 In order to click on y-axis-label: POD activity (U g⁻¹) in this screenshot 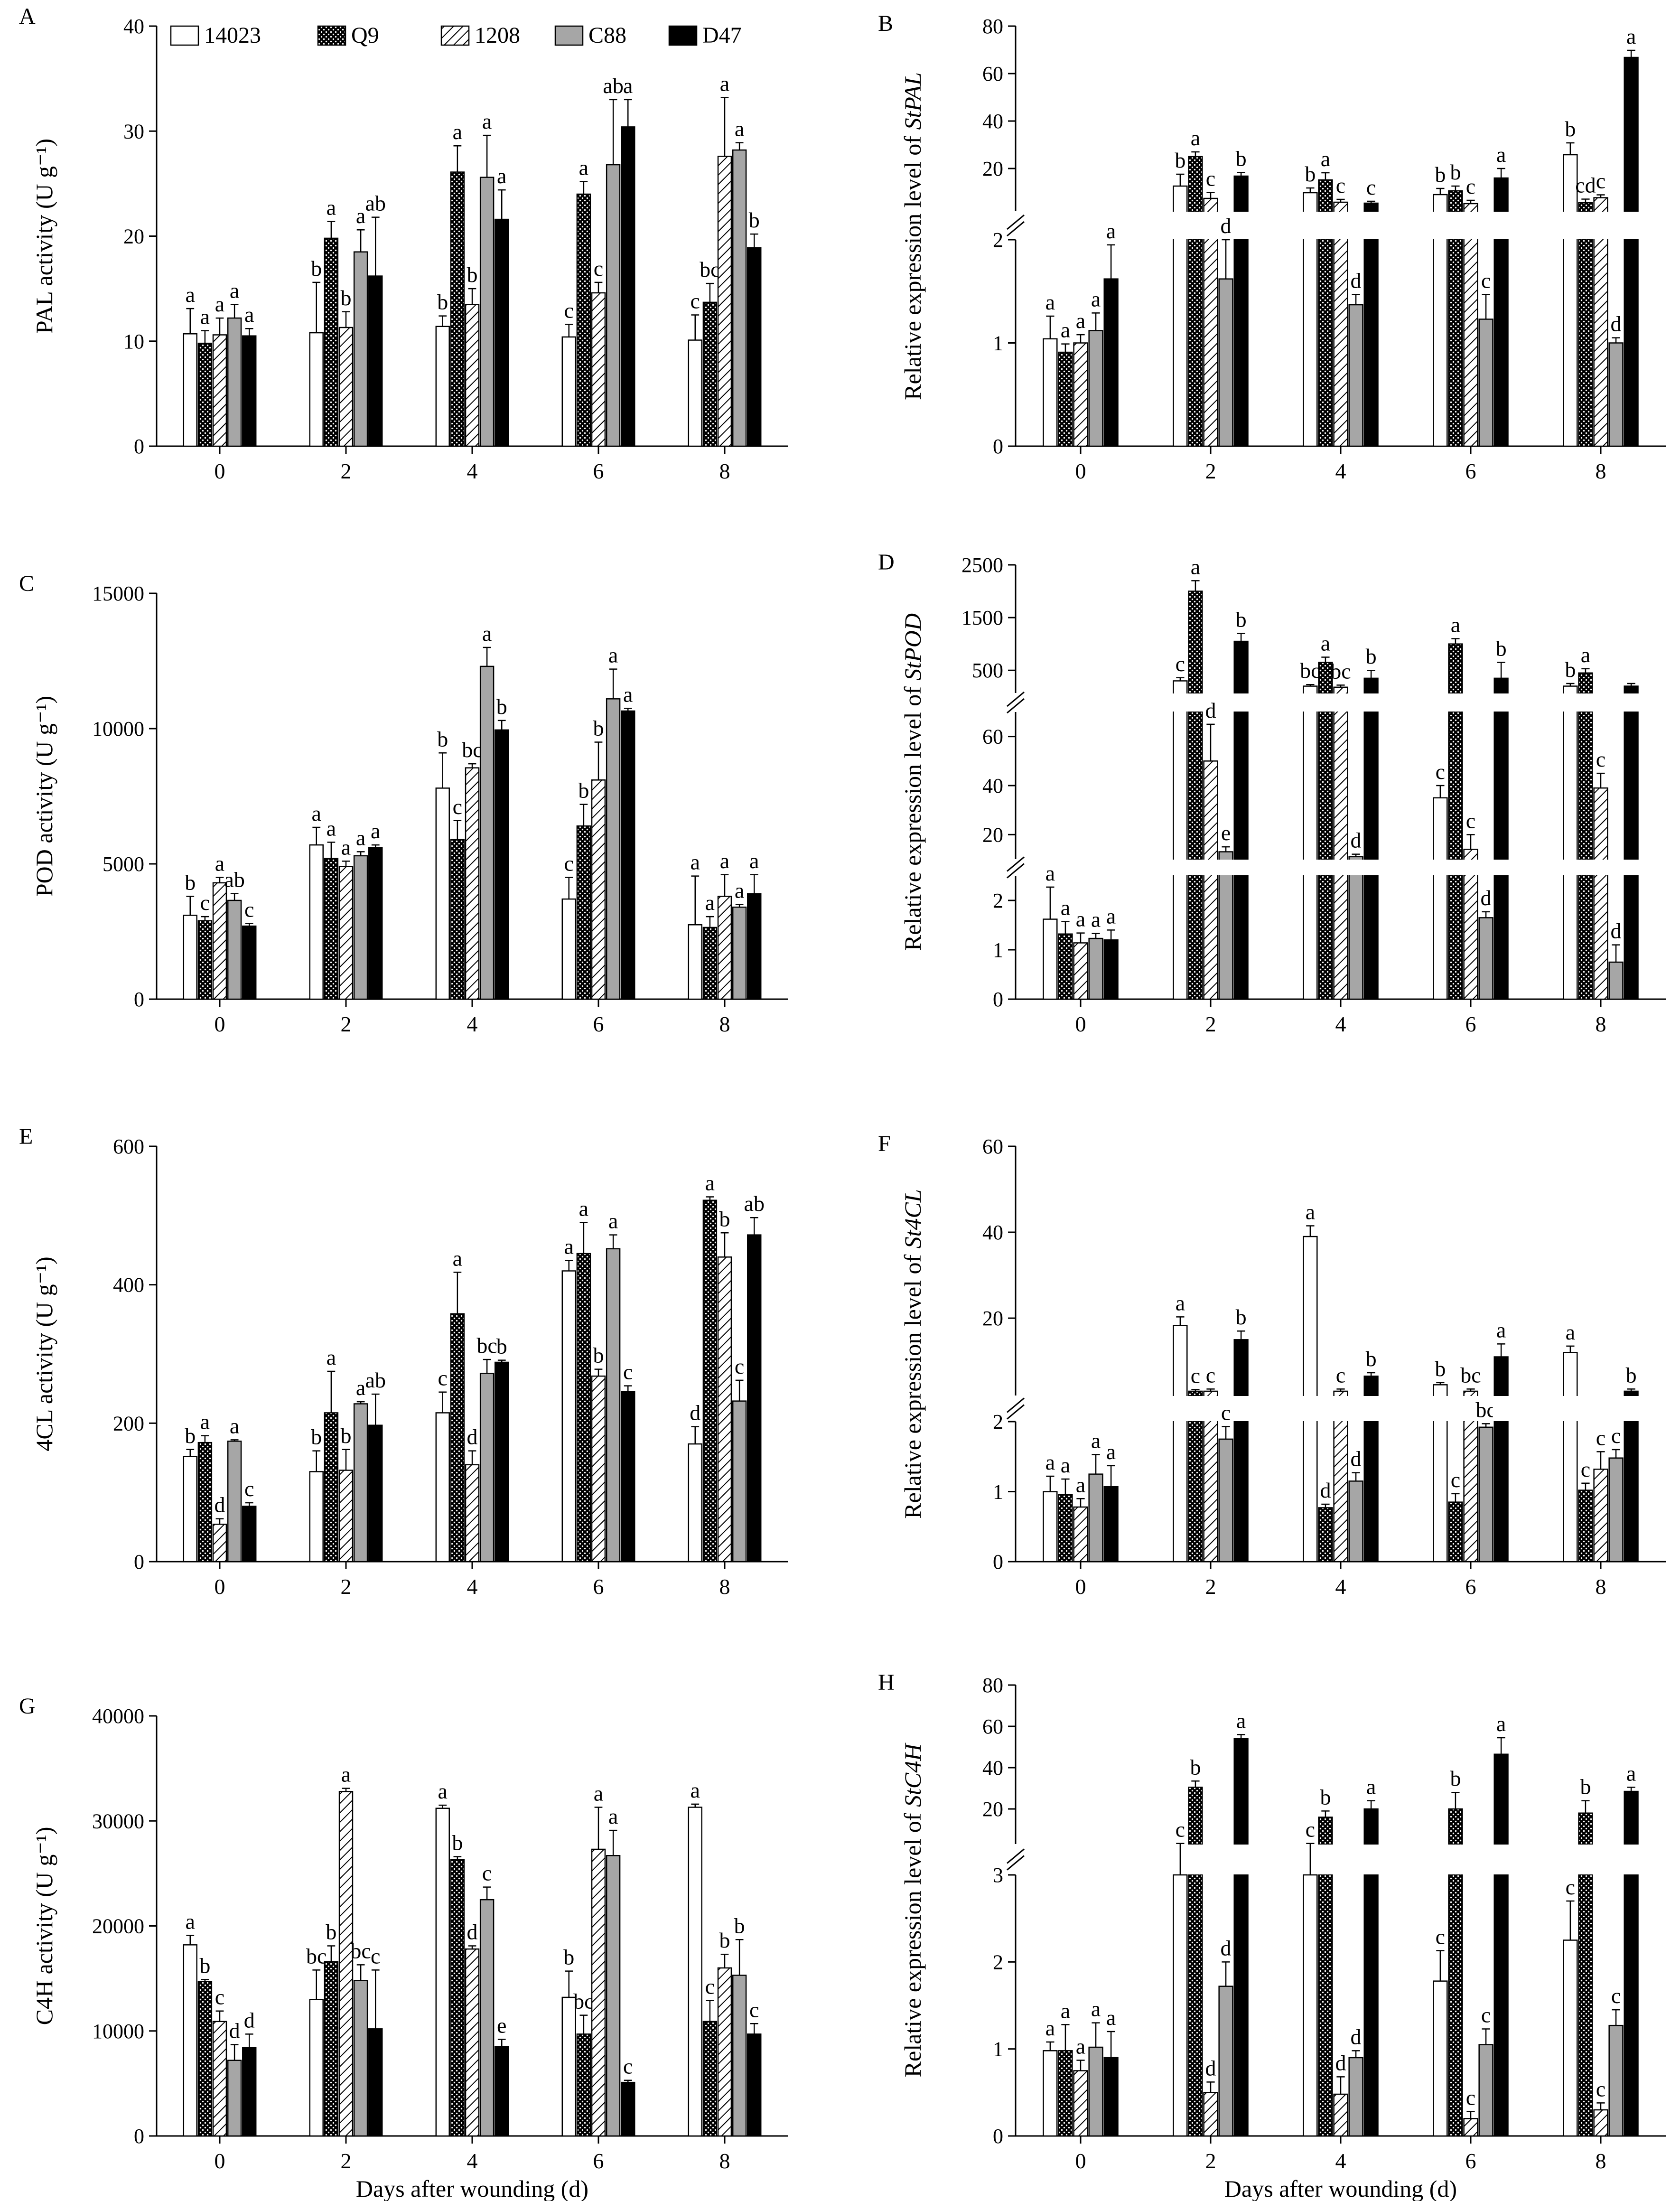, I will do `click(44, 796)`.